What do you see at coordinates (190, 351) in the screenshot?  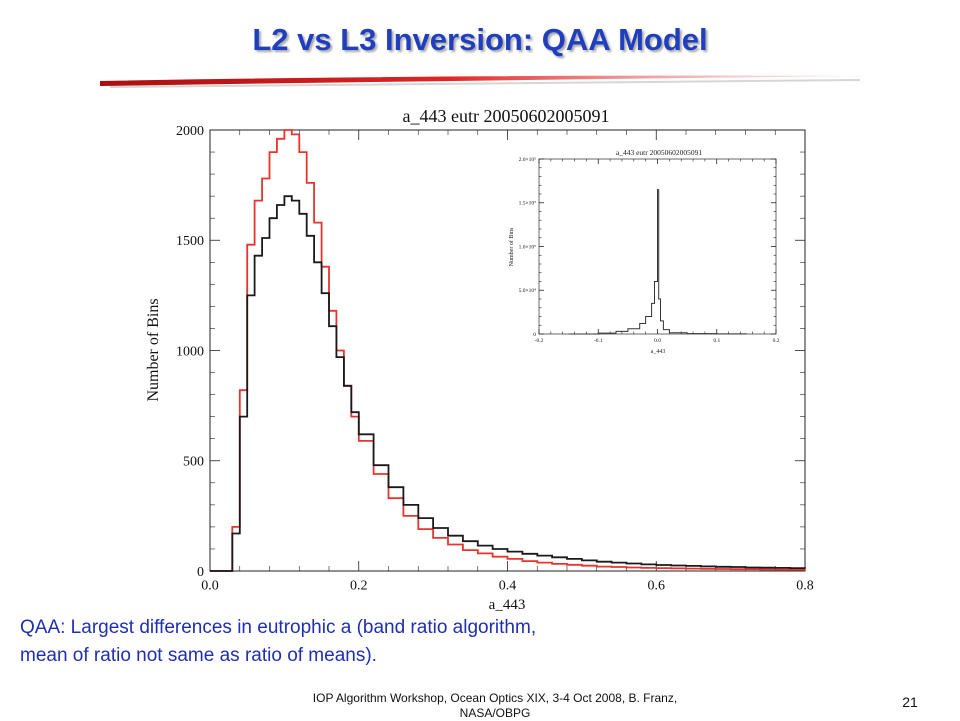 I see `main-y-tick-label: 1000` at bounding box center [190, 351].